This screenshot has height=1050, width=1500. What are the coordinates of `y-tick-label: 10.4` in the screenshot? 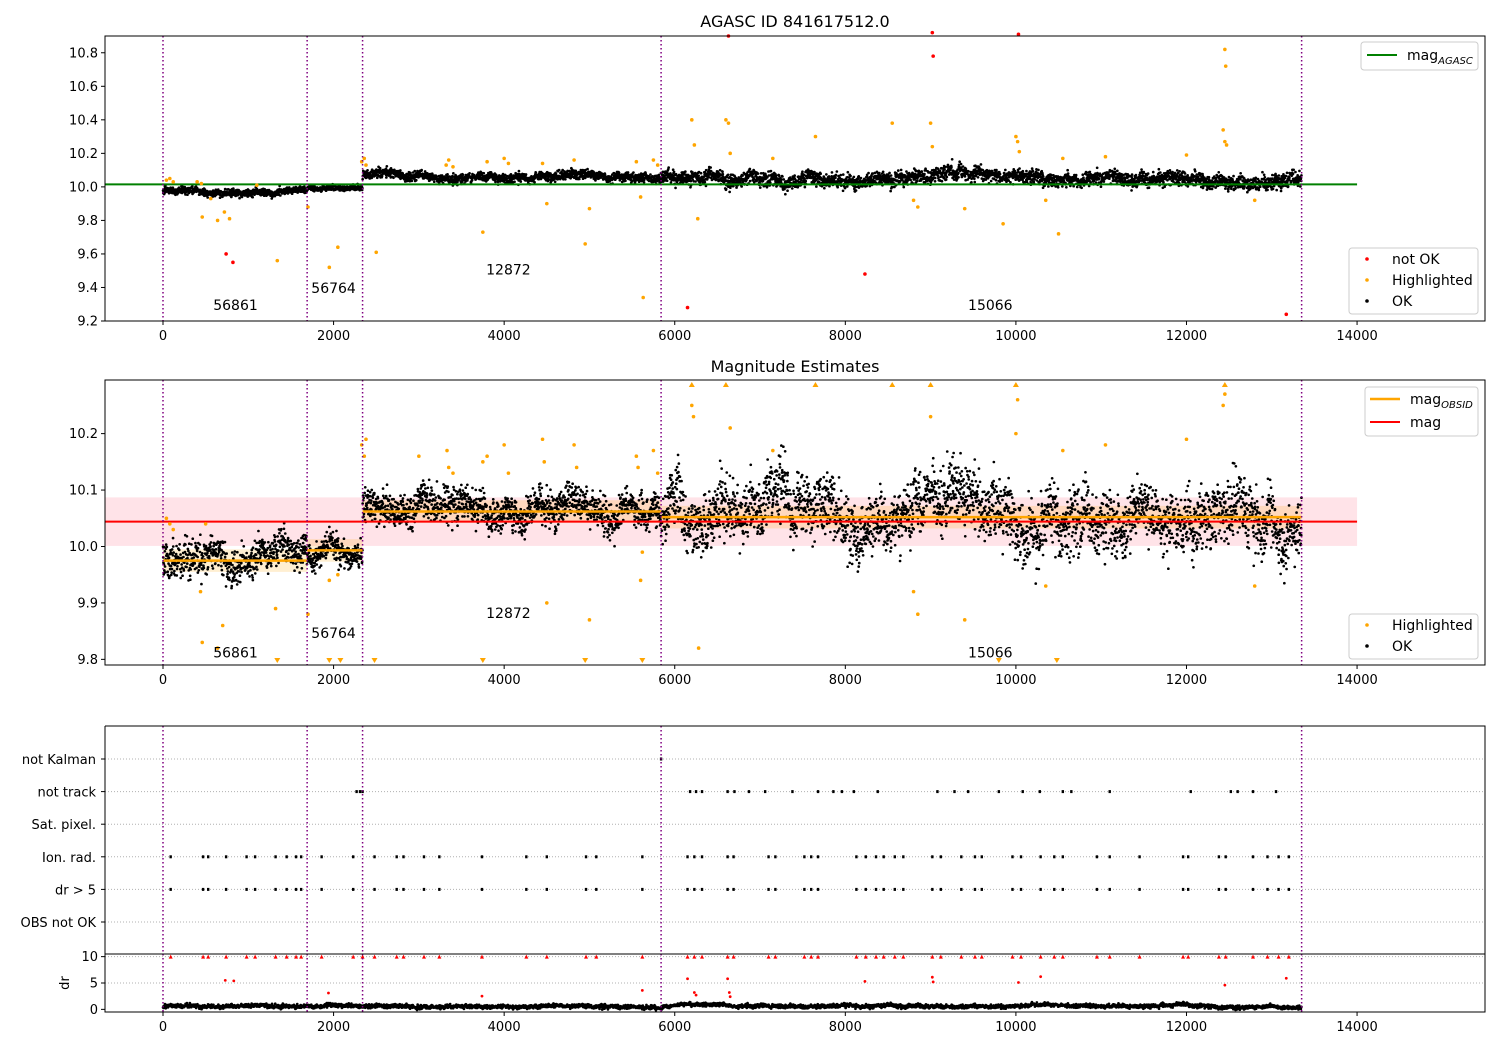 It's located at (83, 120).